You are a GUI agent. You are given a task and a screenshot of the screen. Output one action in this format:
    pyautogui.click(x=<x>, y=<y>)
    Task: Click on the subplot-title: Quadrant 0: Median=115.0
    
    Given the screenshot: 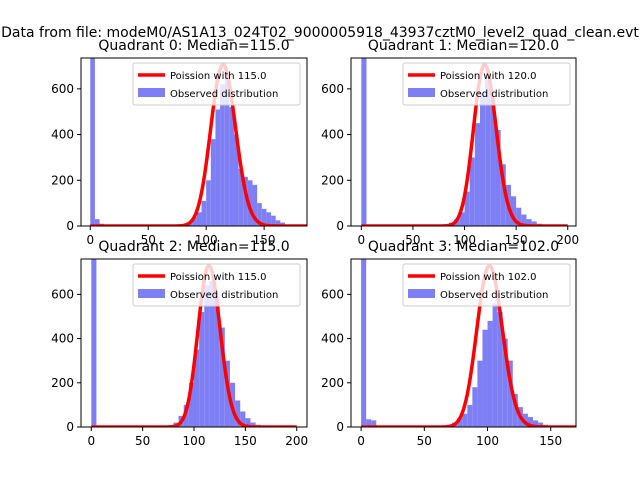 What is the action you would take?
    pyautogui.click(x=193, y=46)
    